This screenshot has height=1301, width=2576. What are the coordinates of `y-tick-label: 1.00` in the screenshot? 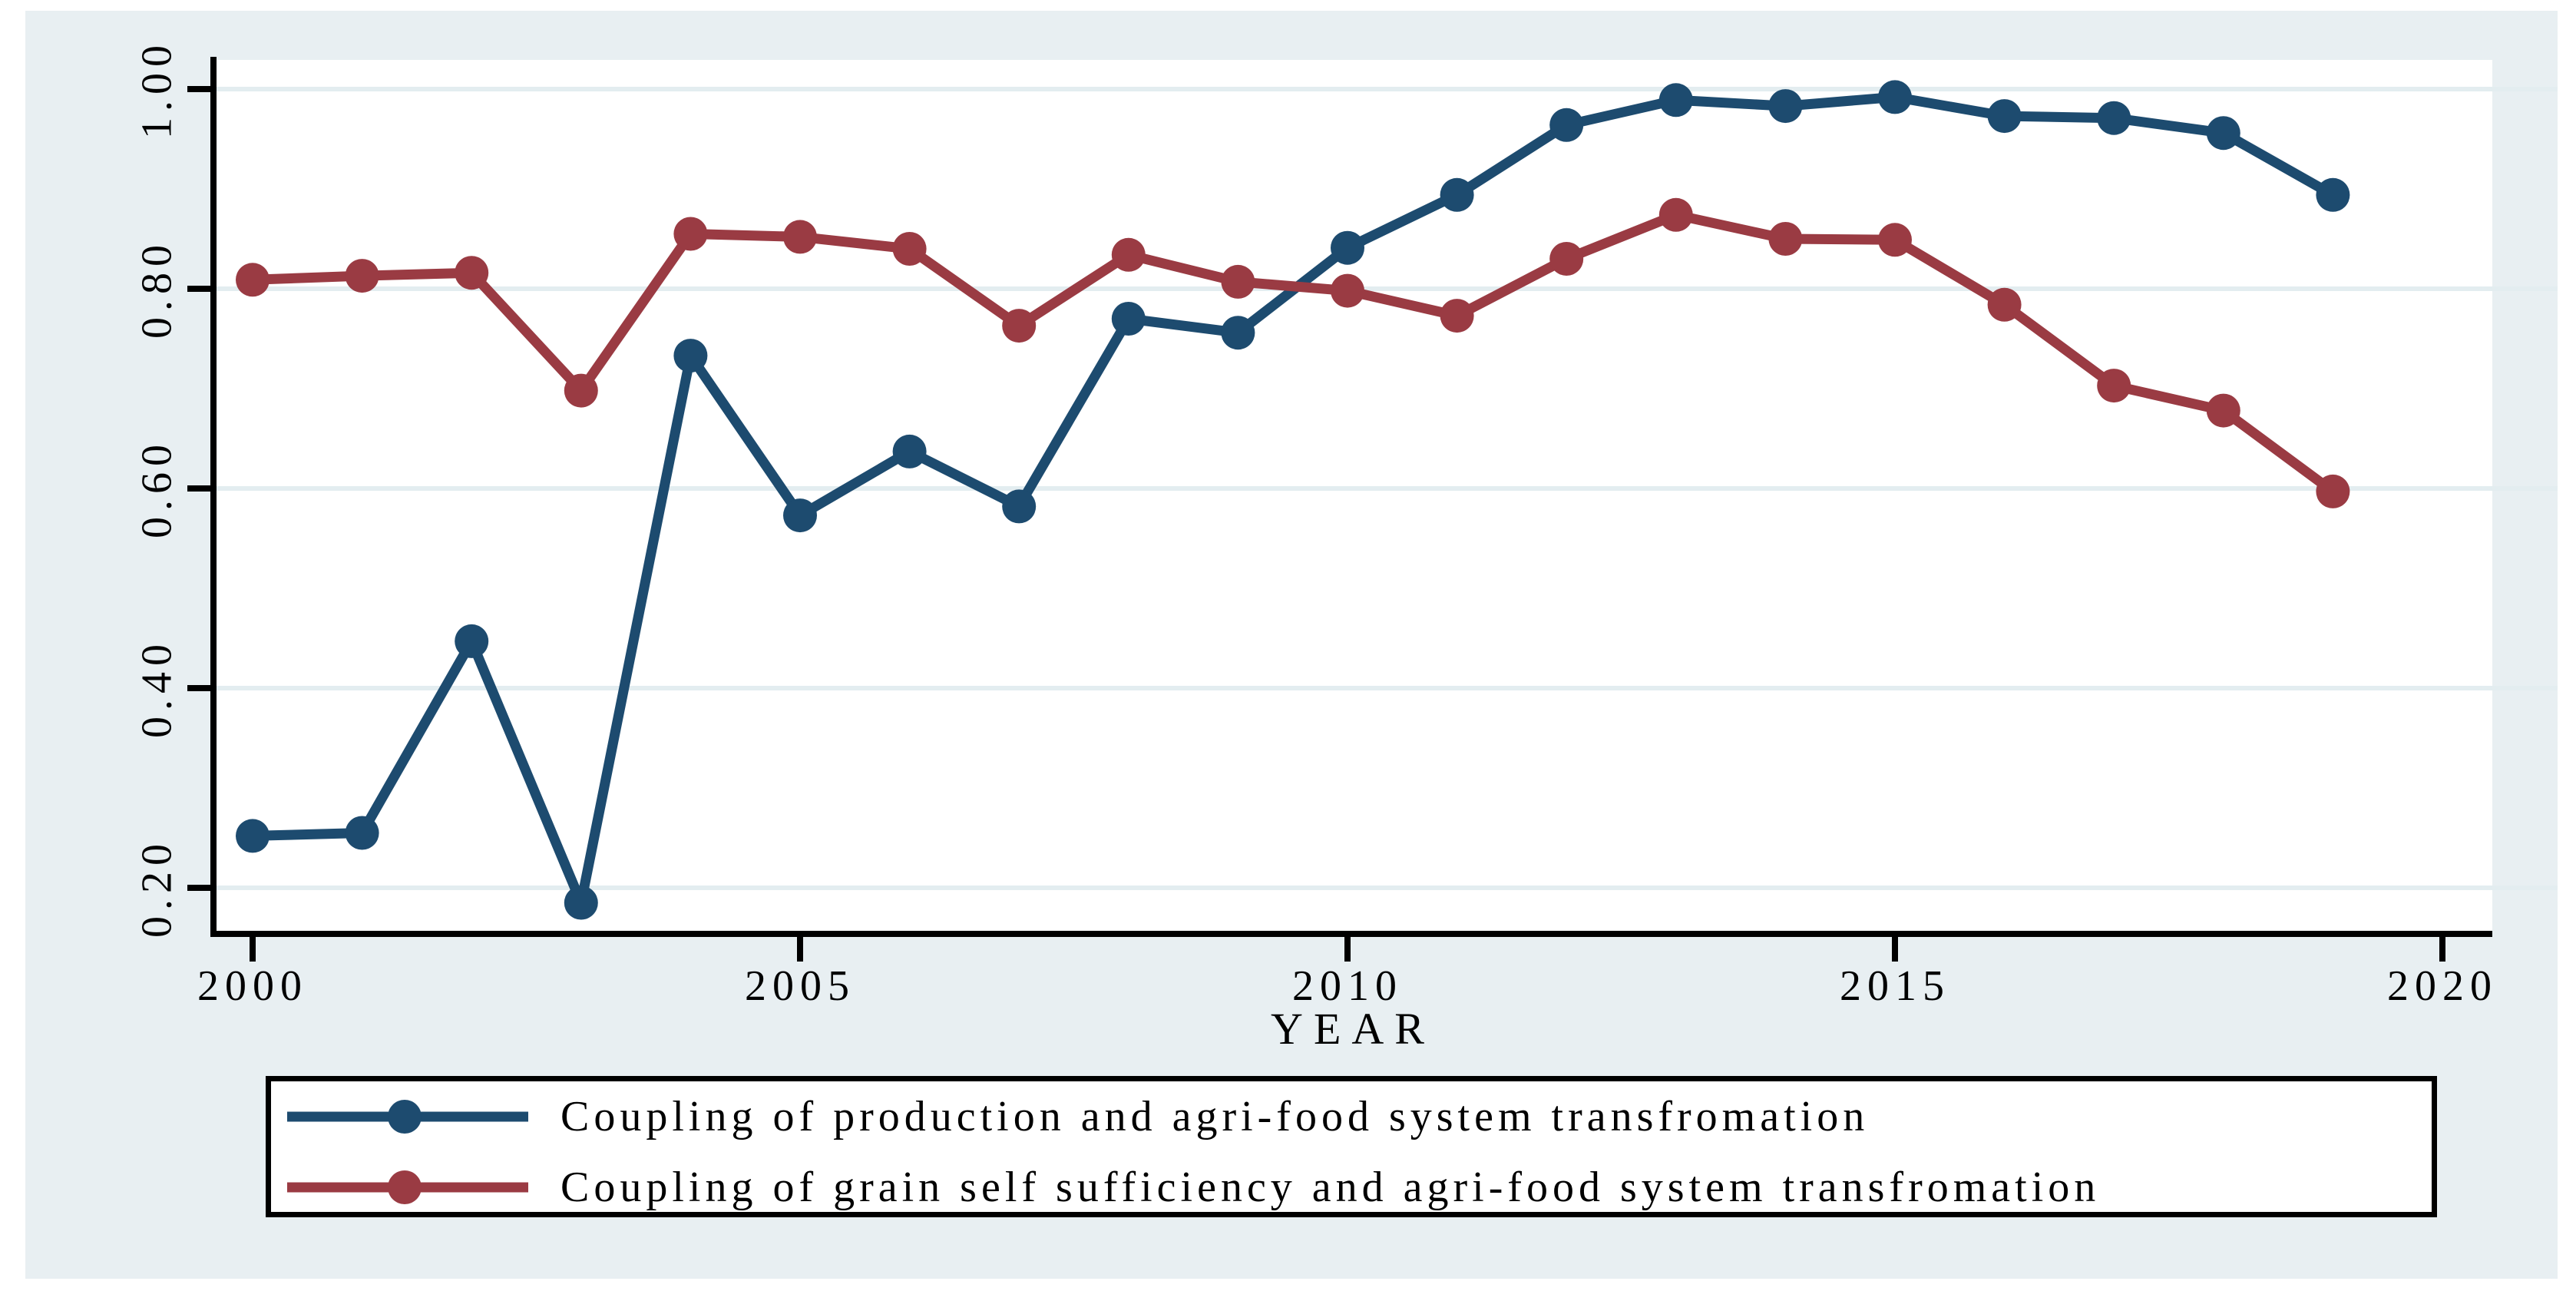 It's located at (157, 89).